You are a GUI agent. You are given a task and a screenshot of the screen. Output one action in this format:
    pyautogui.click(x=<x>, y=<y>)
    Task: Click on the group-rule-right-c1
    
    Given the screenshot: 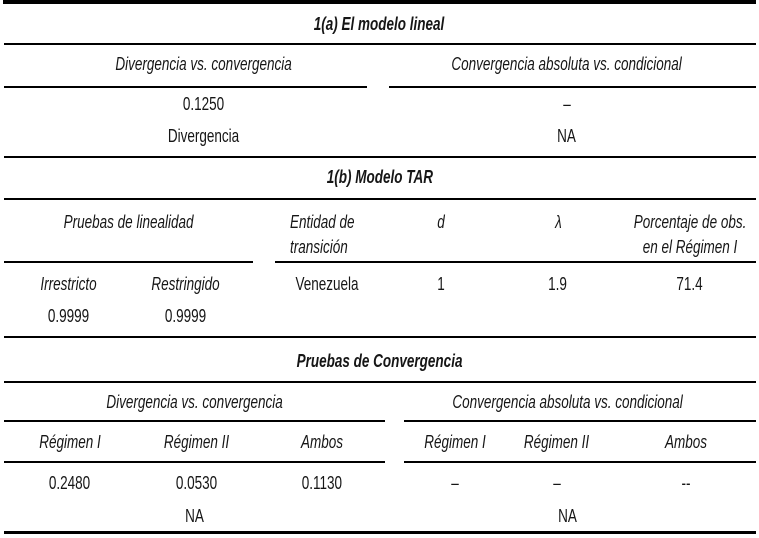 What is the action you would take?
    pyautogui.click(x=580, y=421)
    